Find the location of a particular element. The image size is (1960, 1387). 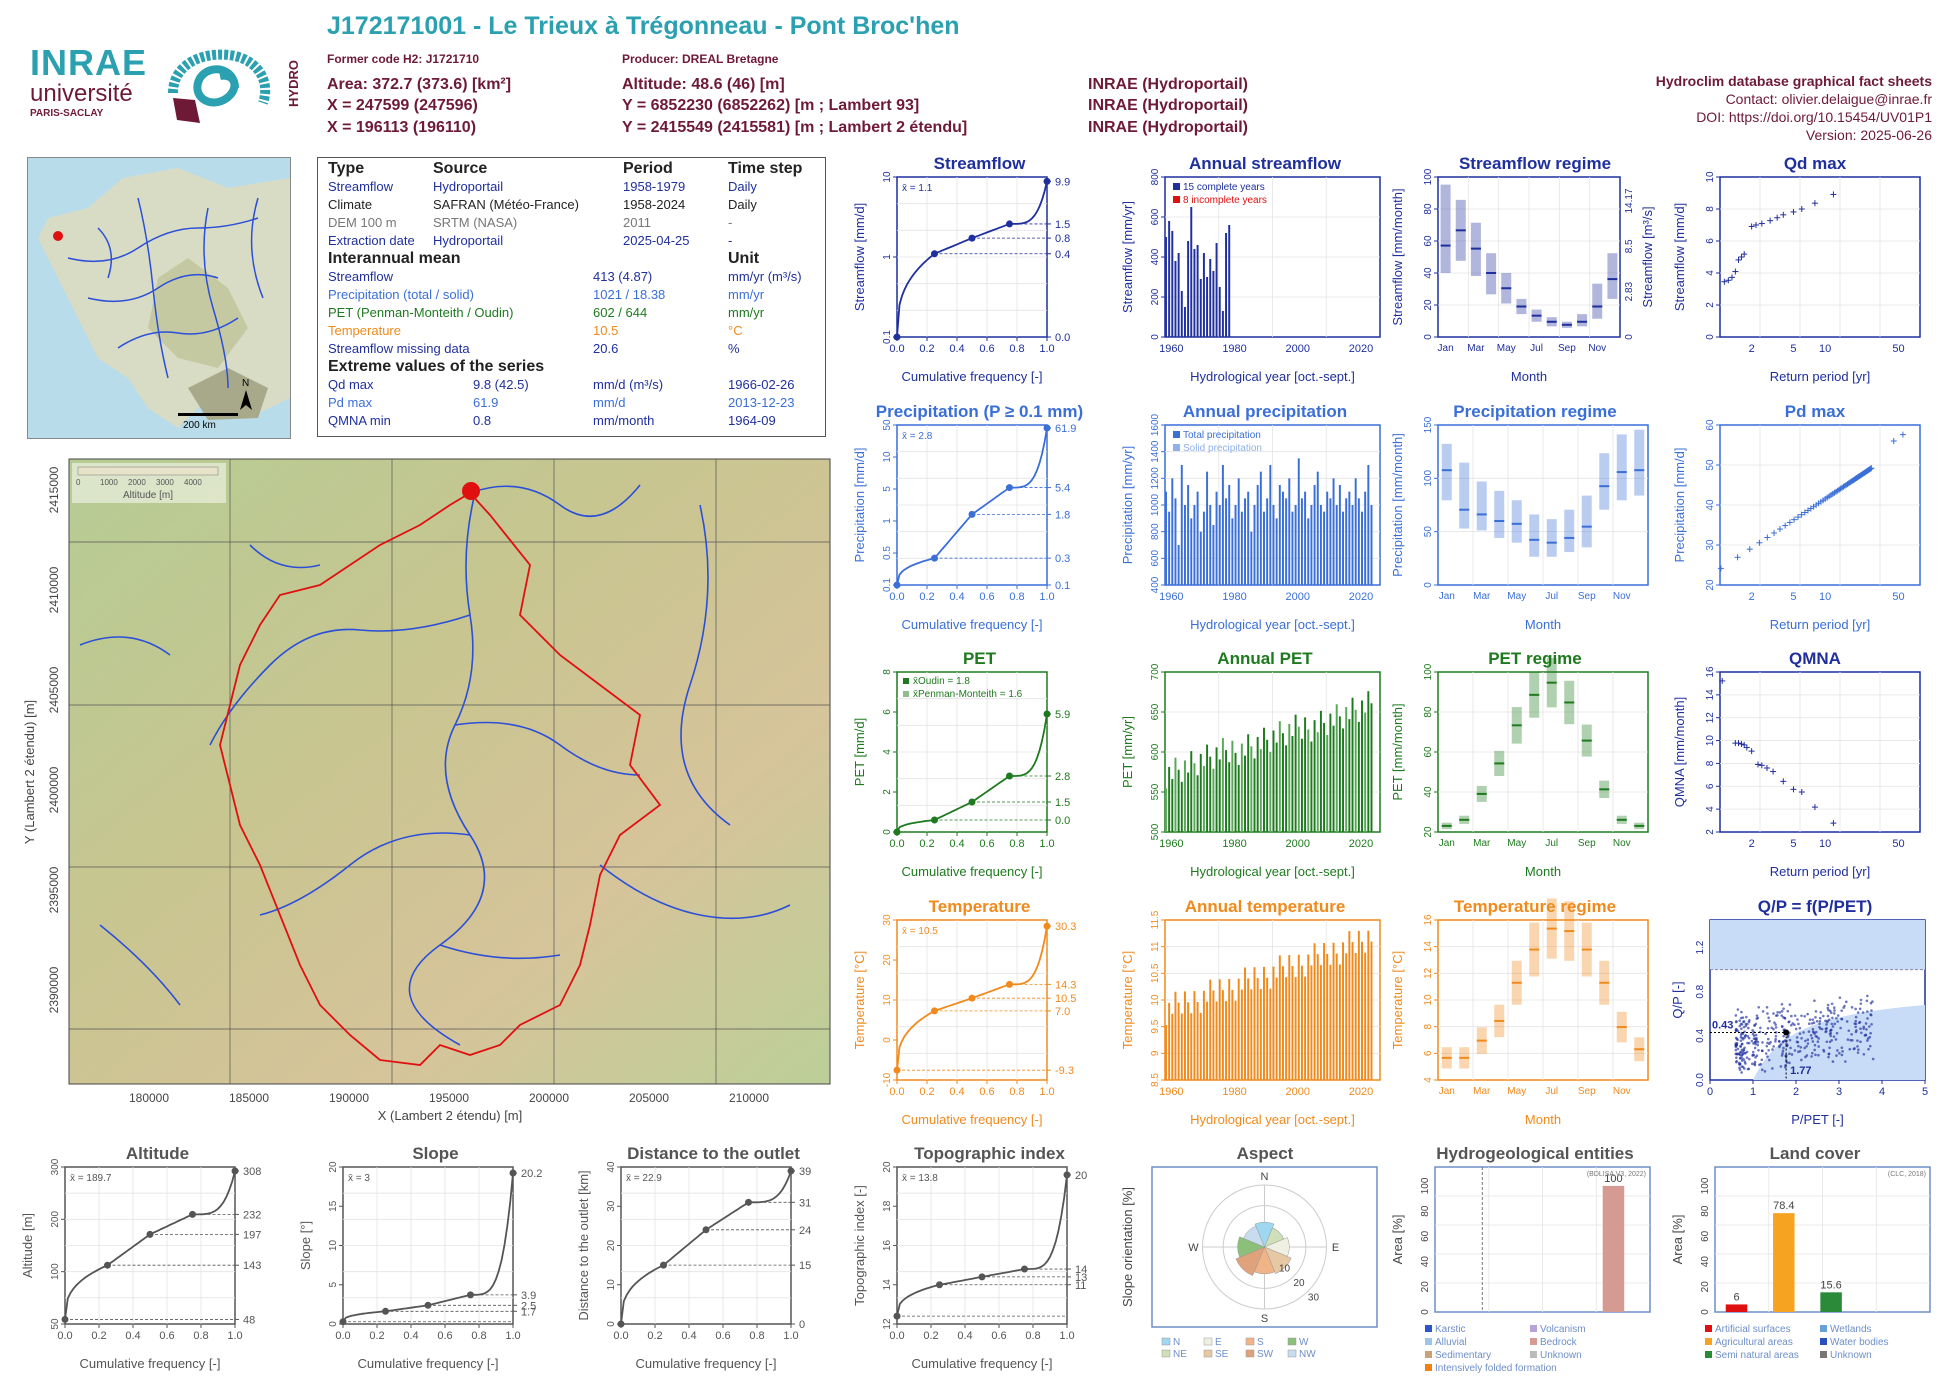

x-tick-label: 4 is located at coordinates (1882, 1092).